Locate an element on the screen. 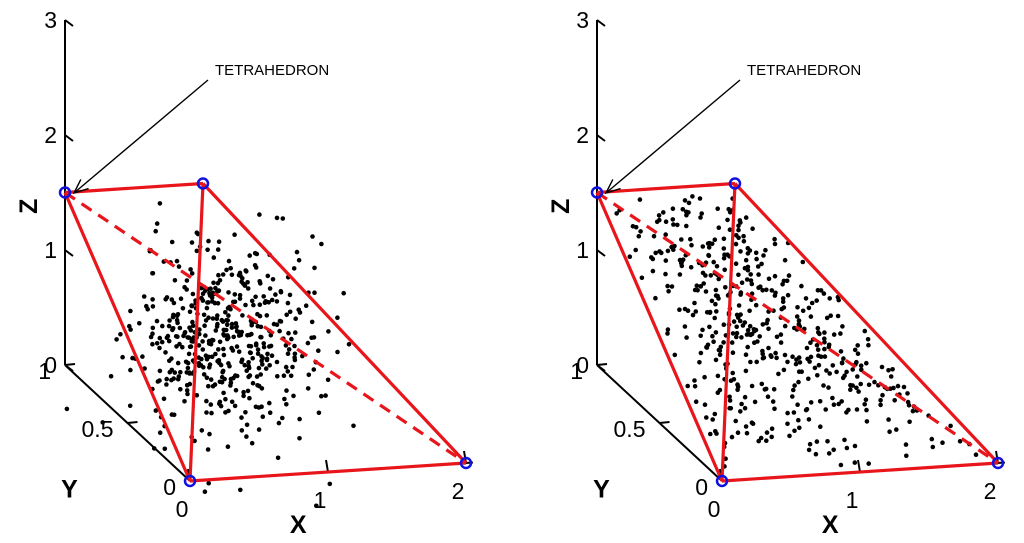 This screenshot has height=543, width=1024. annotation-arrowhead is located at coordinates (612, 187).